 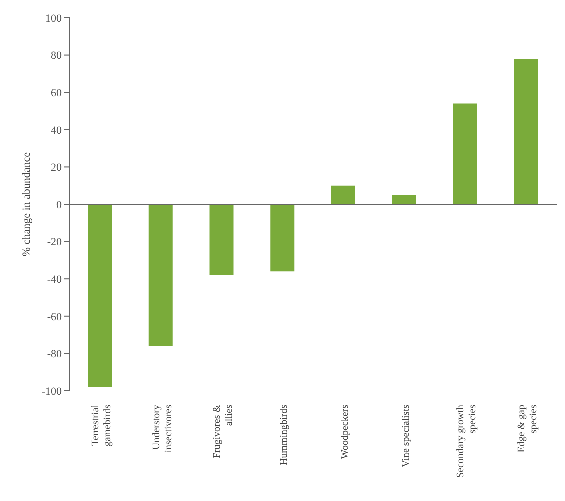 What do you see at coordinates (56, 56) in the screenshot?
I see `y-tick-label: 80` at bounding box center [56, 56].